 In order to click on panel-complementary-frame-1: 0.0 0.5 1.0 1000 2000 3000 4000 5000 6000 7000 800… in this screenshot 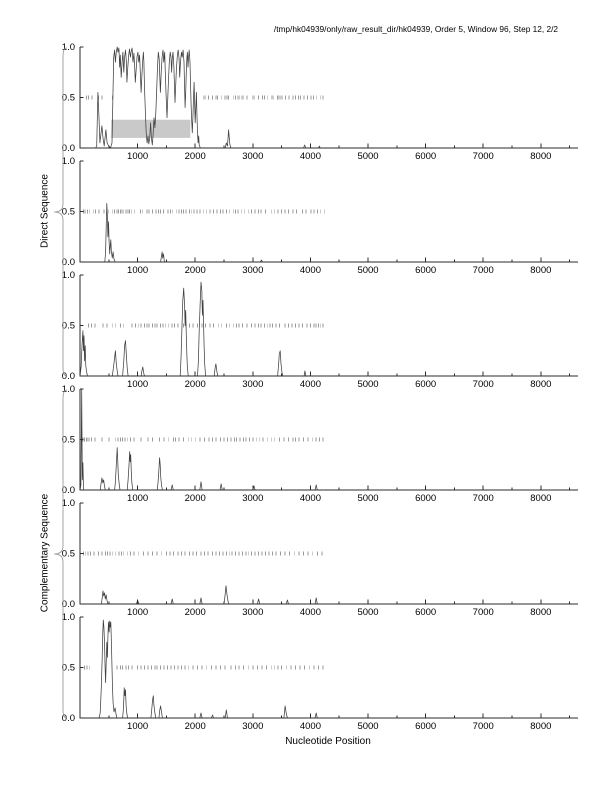, I will do `click(320, 444)`.